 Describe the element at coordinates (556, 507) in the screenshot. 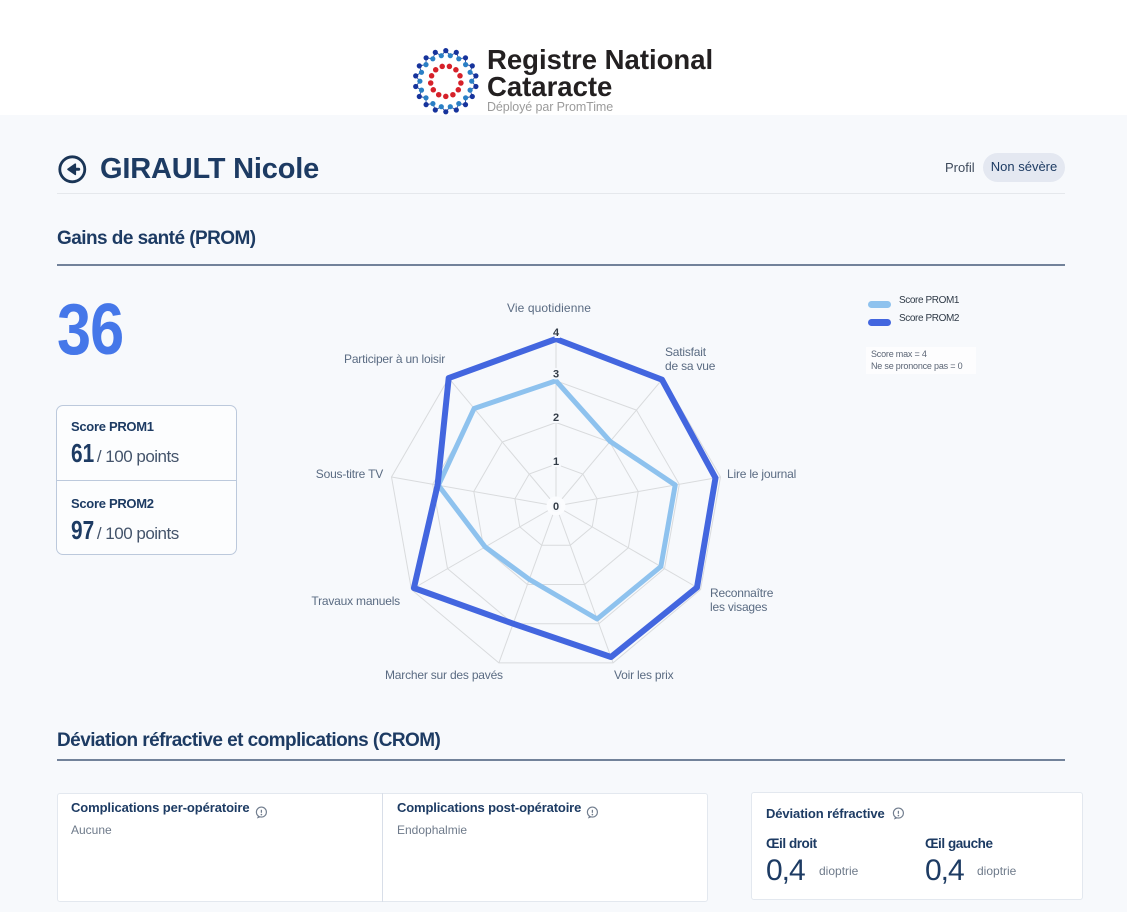

I see `svg-text: 0` at that location.